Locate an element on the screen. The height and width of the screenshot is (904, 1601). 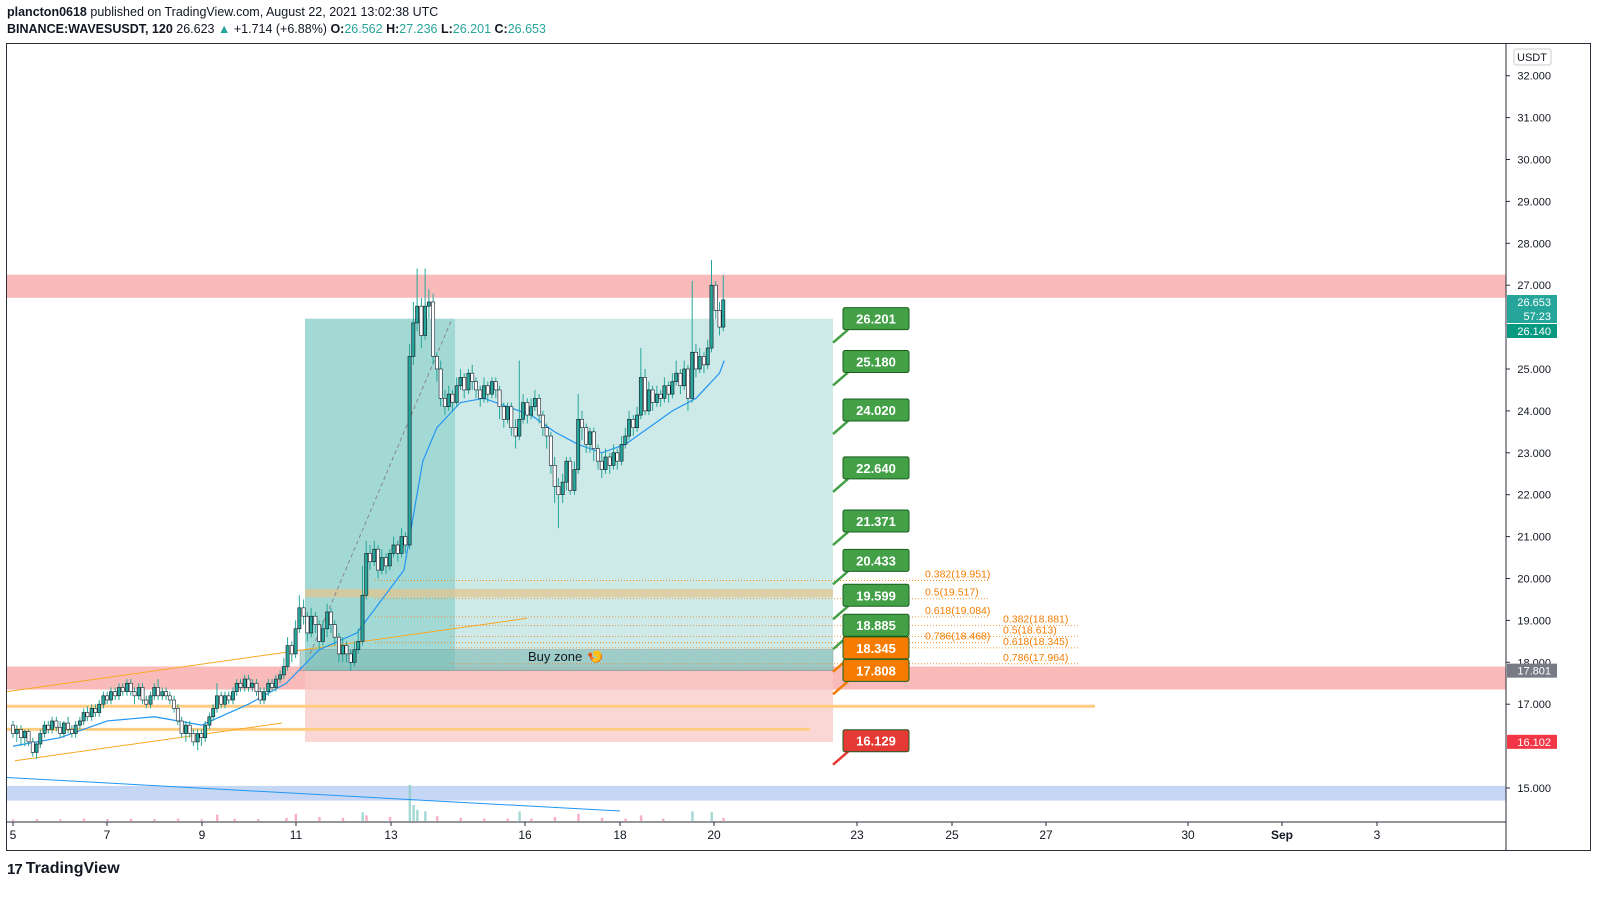
buy-zone is located at coordinates (566, 660).